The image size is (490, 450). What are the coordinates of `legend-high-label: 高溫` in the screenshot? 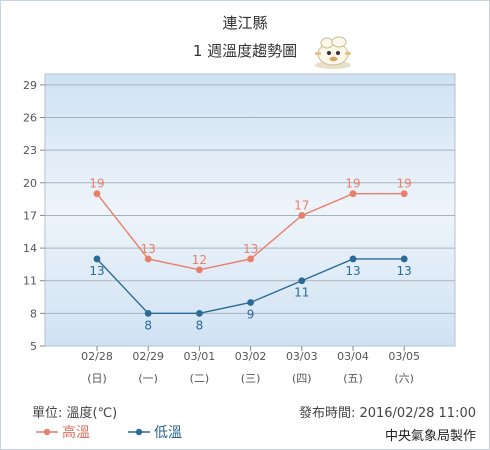 It's located at (76, 433).